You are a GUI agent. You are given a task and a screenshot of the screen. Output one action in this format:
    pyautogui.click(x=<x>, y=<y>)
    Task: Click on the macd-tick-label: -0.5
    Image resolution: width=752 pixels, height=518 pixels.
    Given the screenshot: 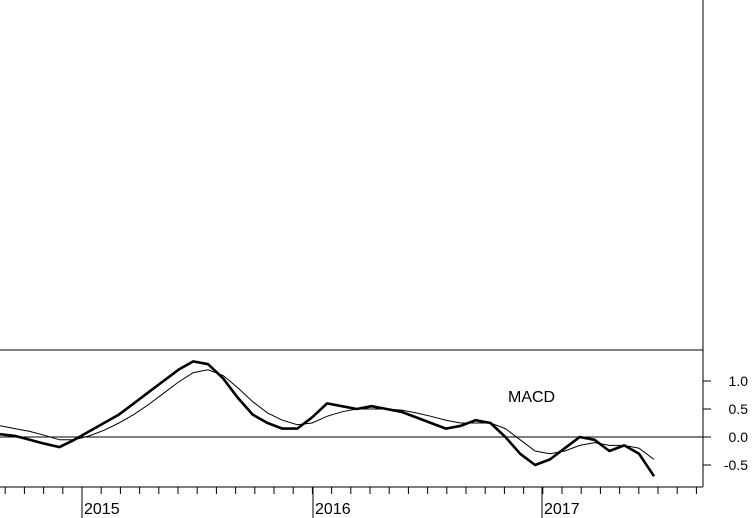 What is the action you would take?
    pyautogui.click(x=736, y=465)
    